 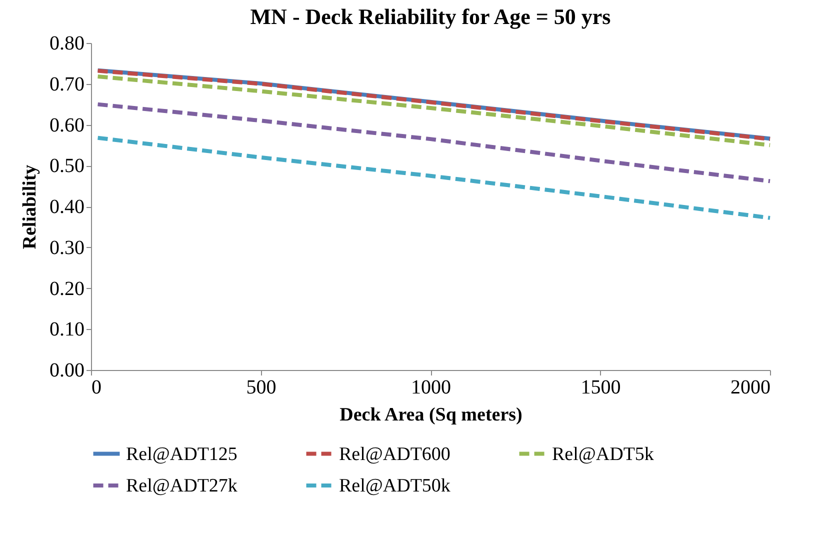 I want to click on legend-label: Rel@ADT125, so click(x=182, y=454).